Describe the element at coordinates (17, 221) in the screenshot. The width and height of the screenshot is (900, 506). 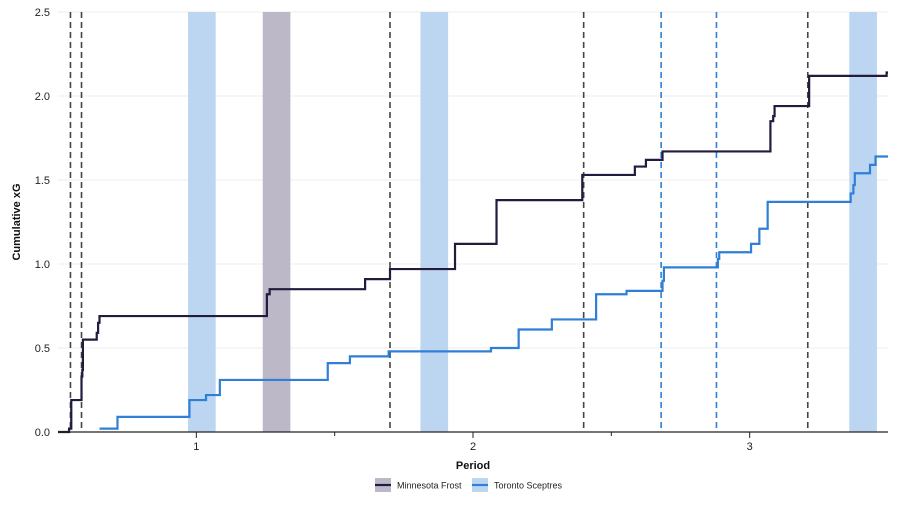
I see `y-axis-title: Cumulative xG` at that location.